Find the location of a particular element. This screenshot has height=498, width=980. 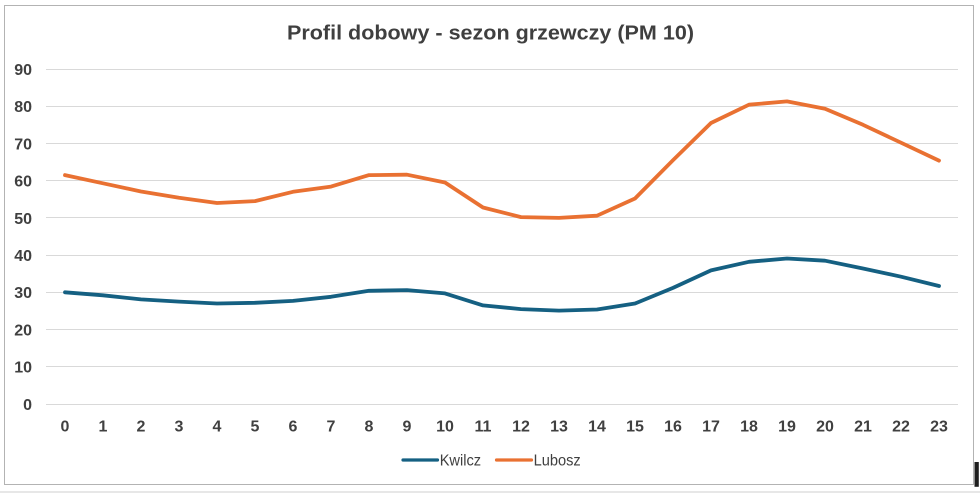

svg-text: 23 is located at coordinates (939, 426).